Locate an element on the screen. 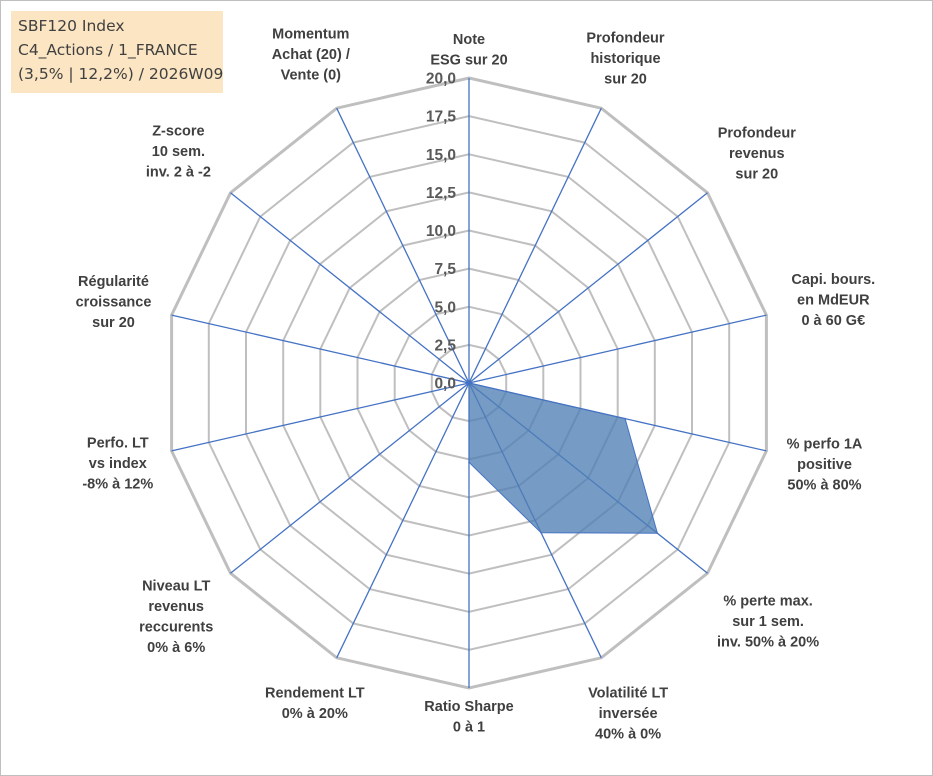  axis-label: inversée is located at coordinates (628, 714).